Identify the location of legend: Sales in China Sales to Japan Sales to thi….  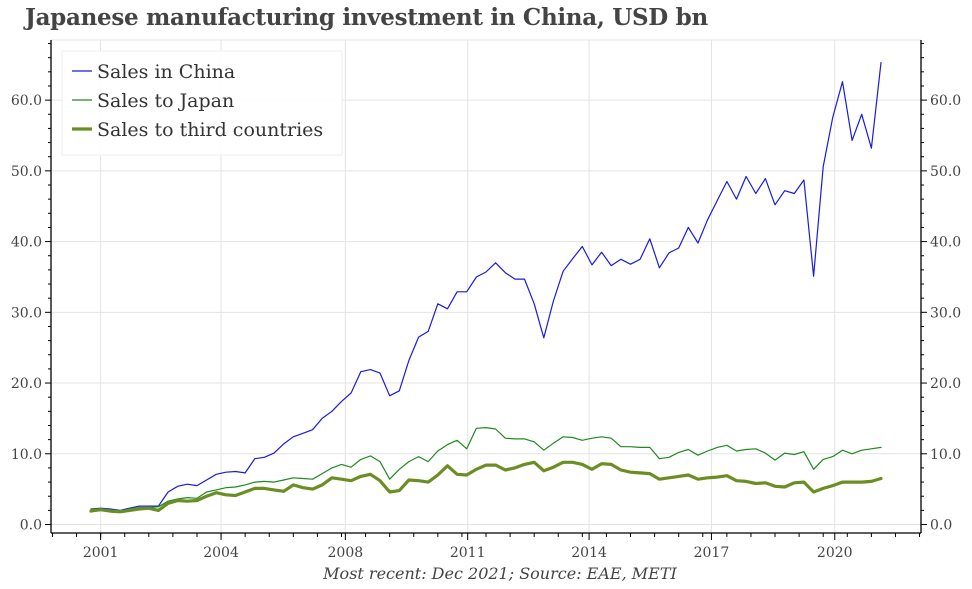
(202, 103).